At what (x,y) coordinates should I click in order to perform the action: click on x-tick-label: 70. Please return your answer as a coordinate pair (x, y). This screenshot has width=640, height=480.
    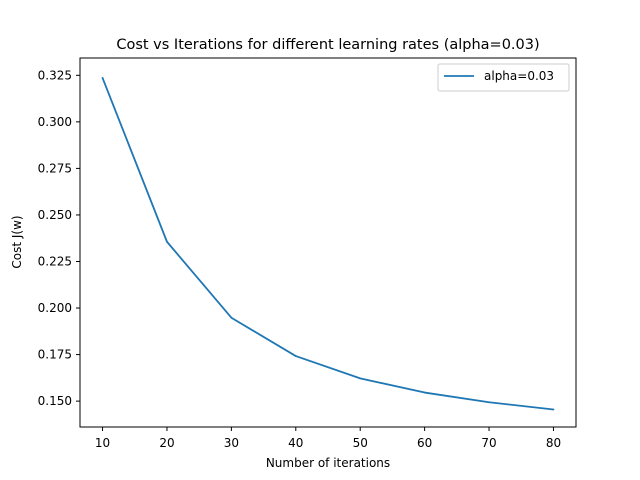
    Looking at the image, I should click on (488, 443).